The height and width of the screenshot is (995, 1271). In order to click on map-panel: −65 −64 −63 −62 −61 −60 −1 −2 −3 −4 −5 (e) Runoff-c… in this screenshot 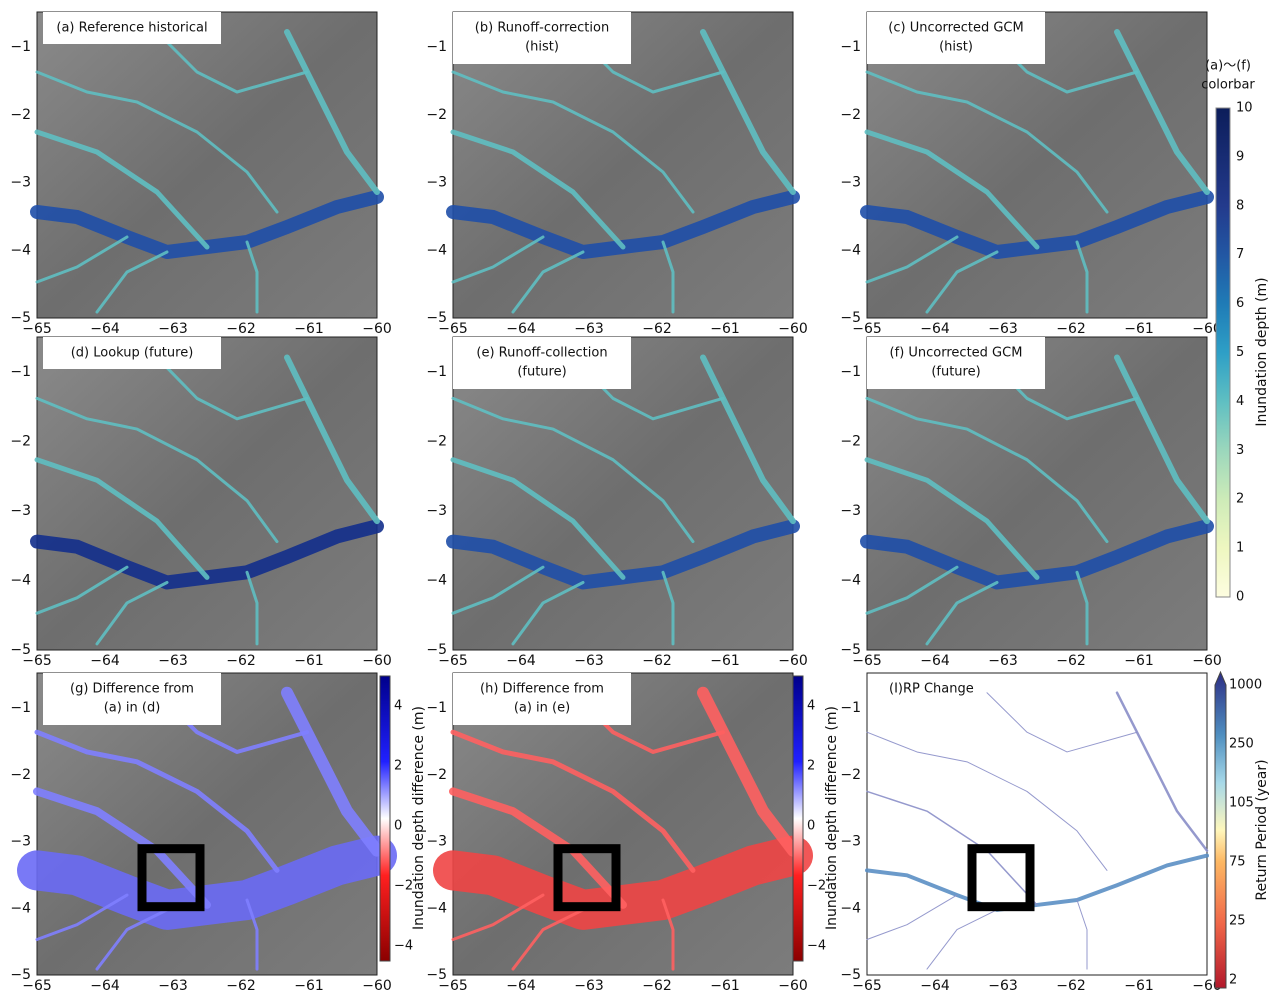, I will do `click(617, 502)`.